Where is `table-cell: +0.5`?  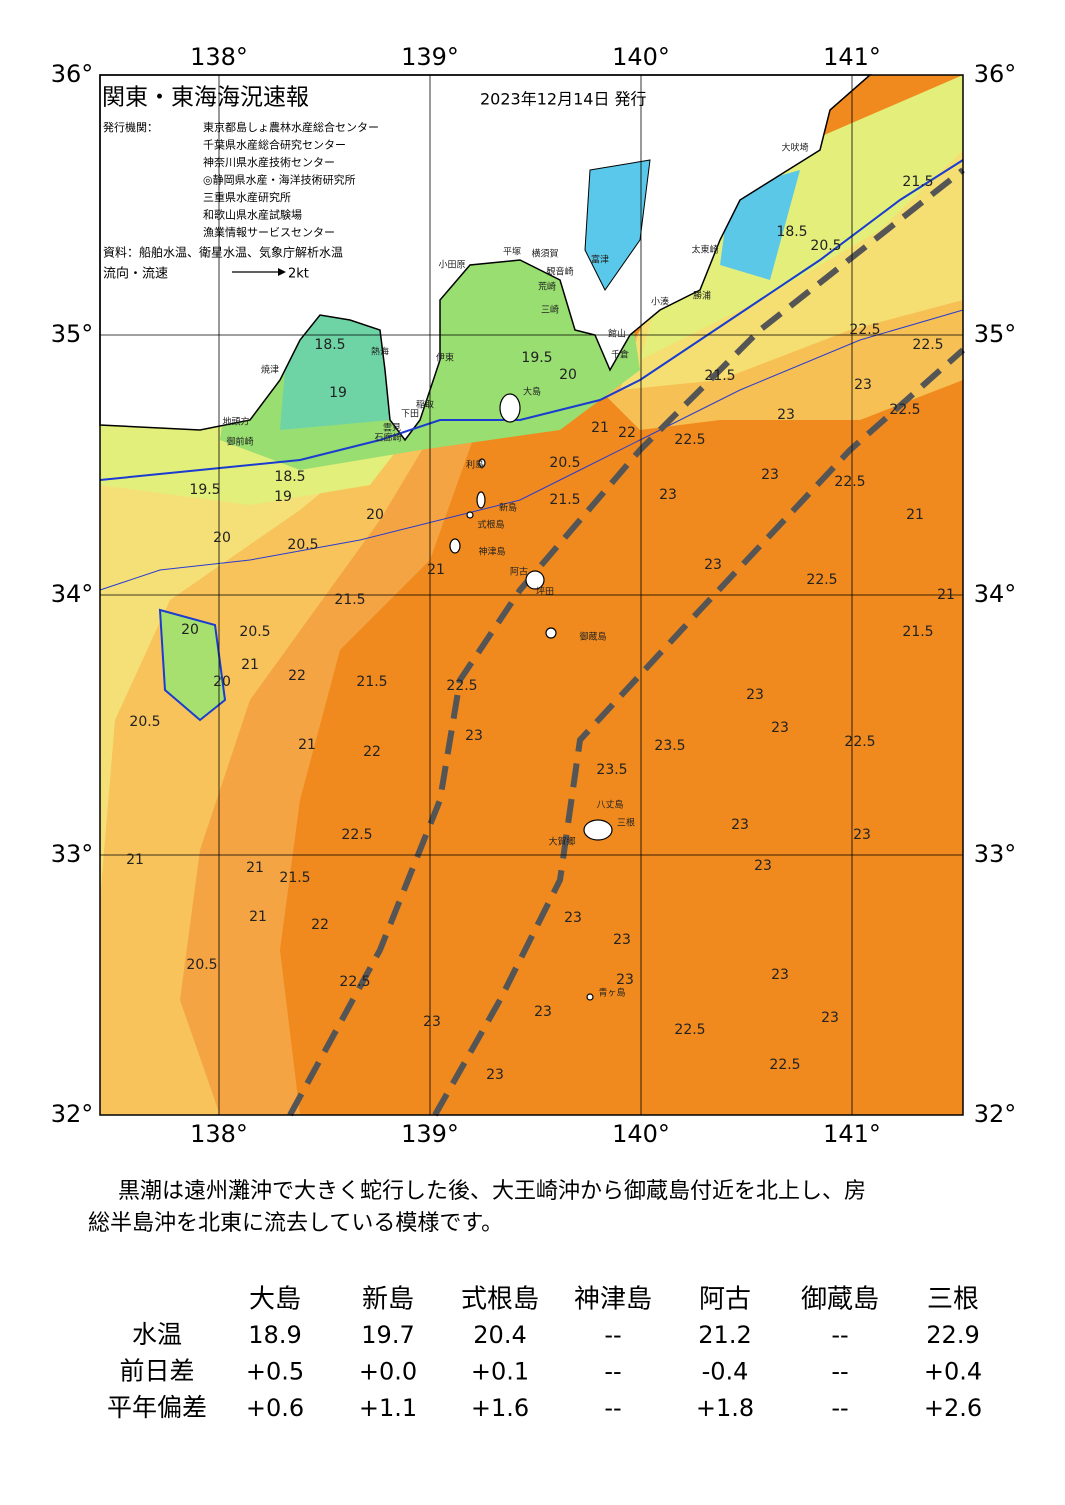 table-cell: +0.5 is located at coordinates (275, 1372).